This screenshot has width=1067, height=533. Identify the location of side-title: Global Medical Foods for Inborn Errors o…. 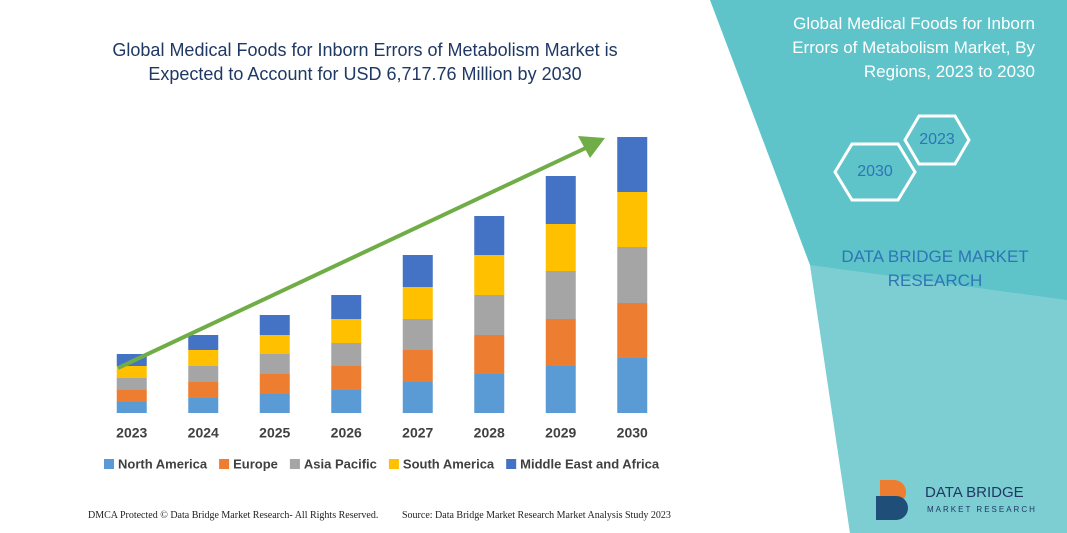
(913, 47).